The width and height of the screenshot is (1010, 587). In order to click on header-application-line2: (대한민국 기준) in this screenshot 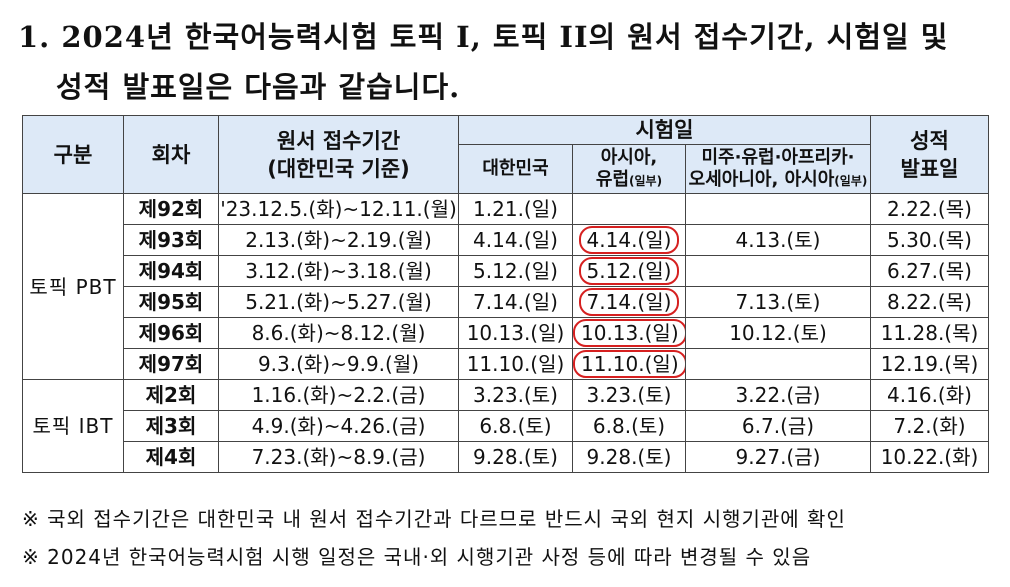, I will do `click(338, 168)`.